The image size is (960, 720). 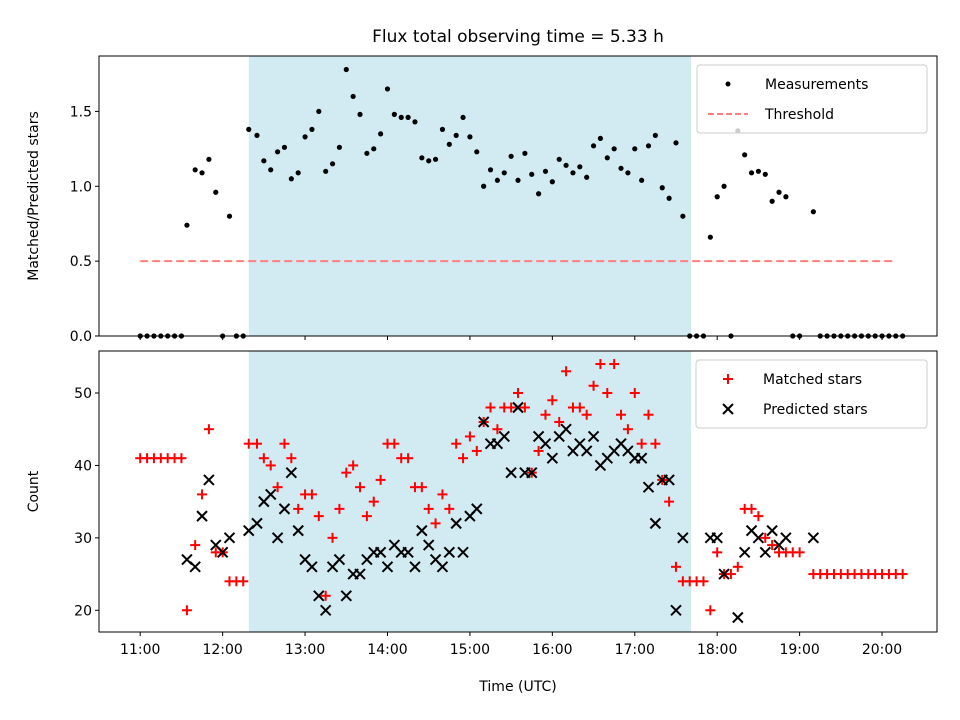 I want to click on legend-label-matched-stars: Matched stars, so click(x=812, y=380).